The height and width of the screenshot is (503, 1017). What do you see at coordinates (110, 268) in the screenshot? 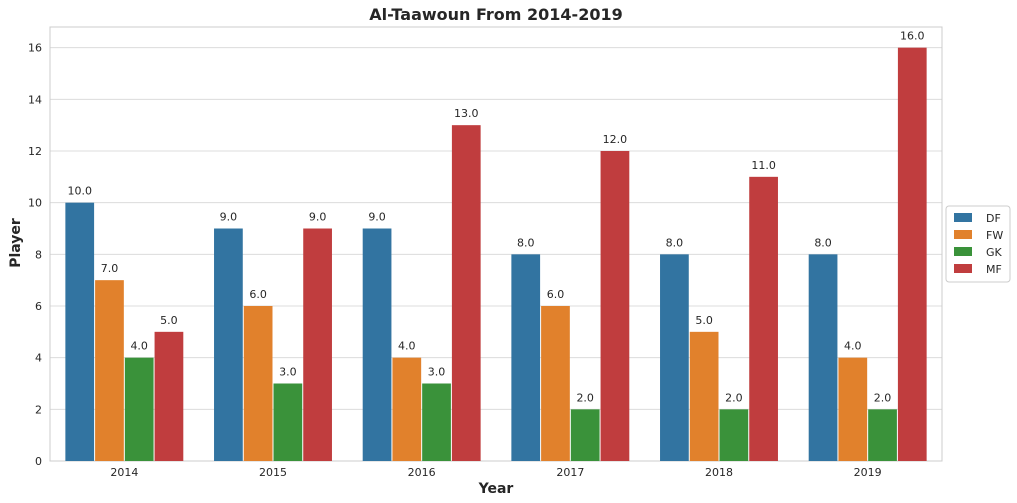
I see `data-label: 7.0` at bounding box center [110, 268].